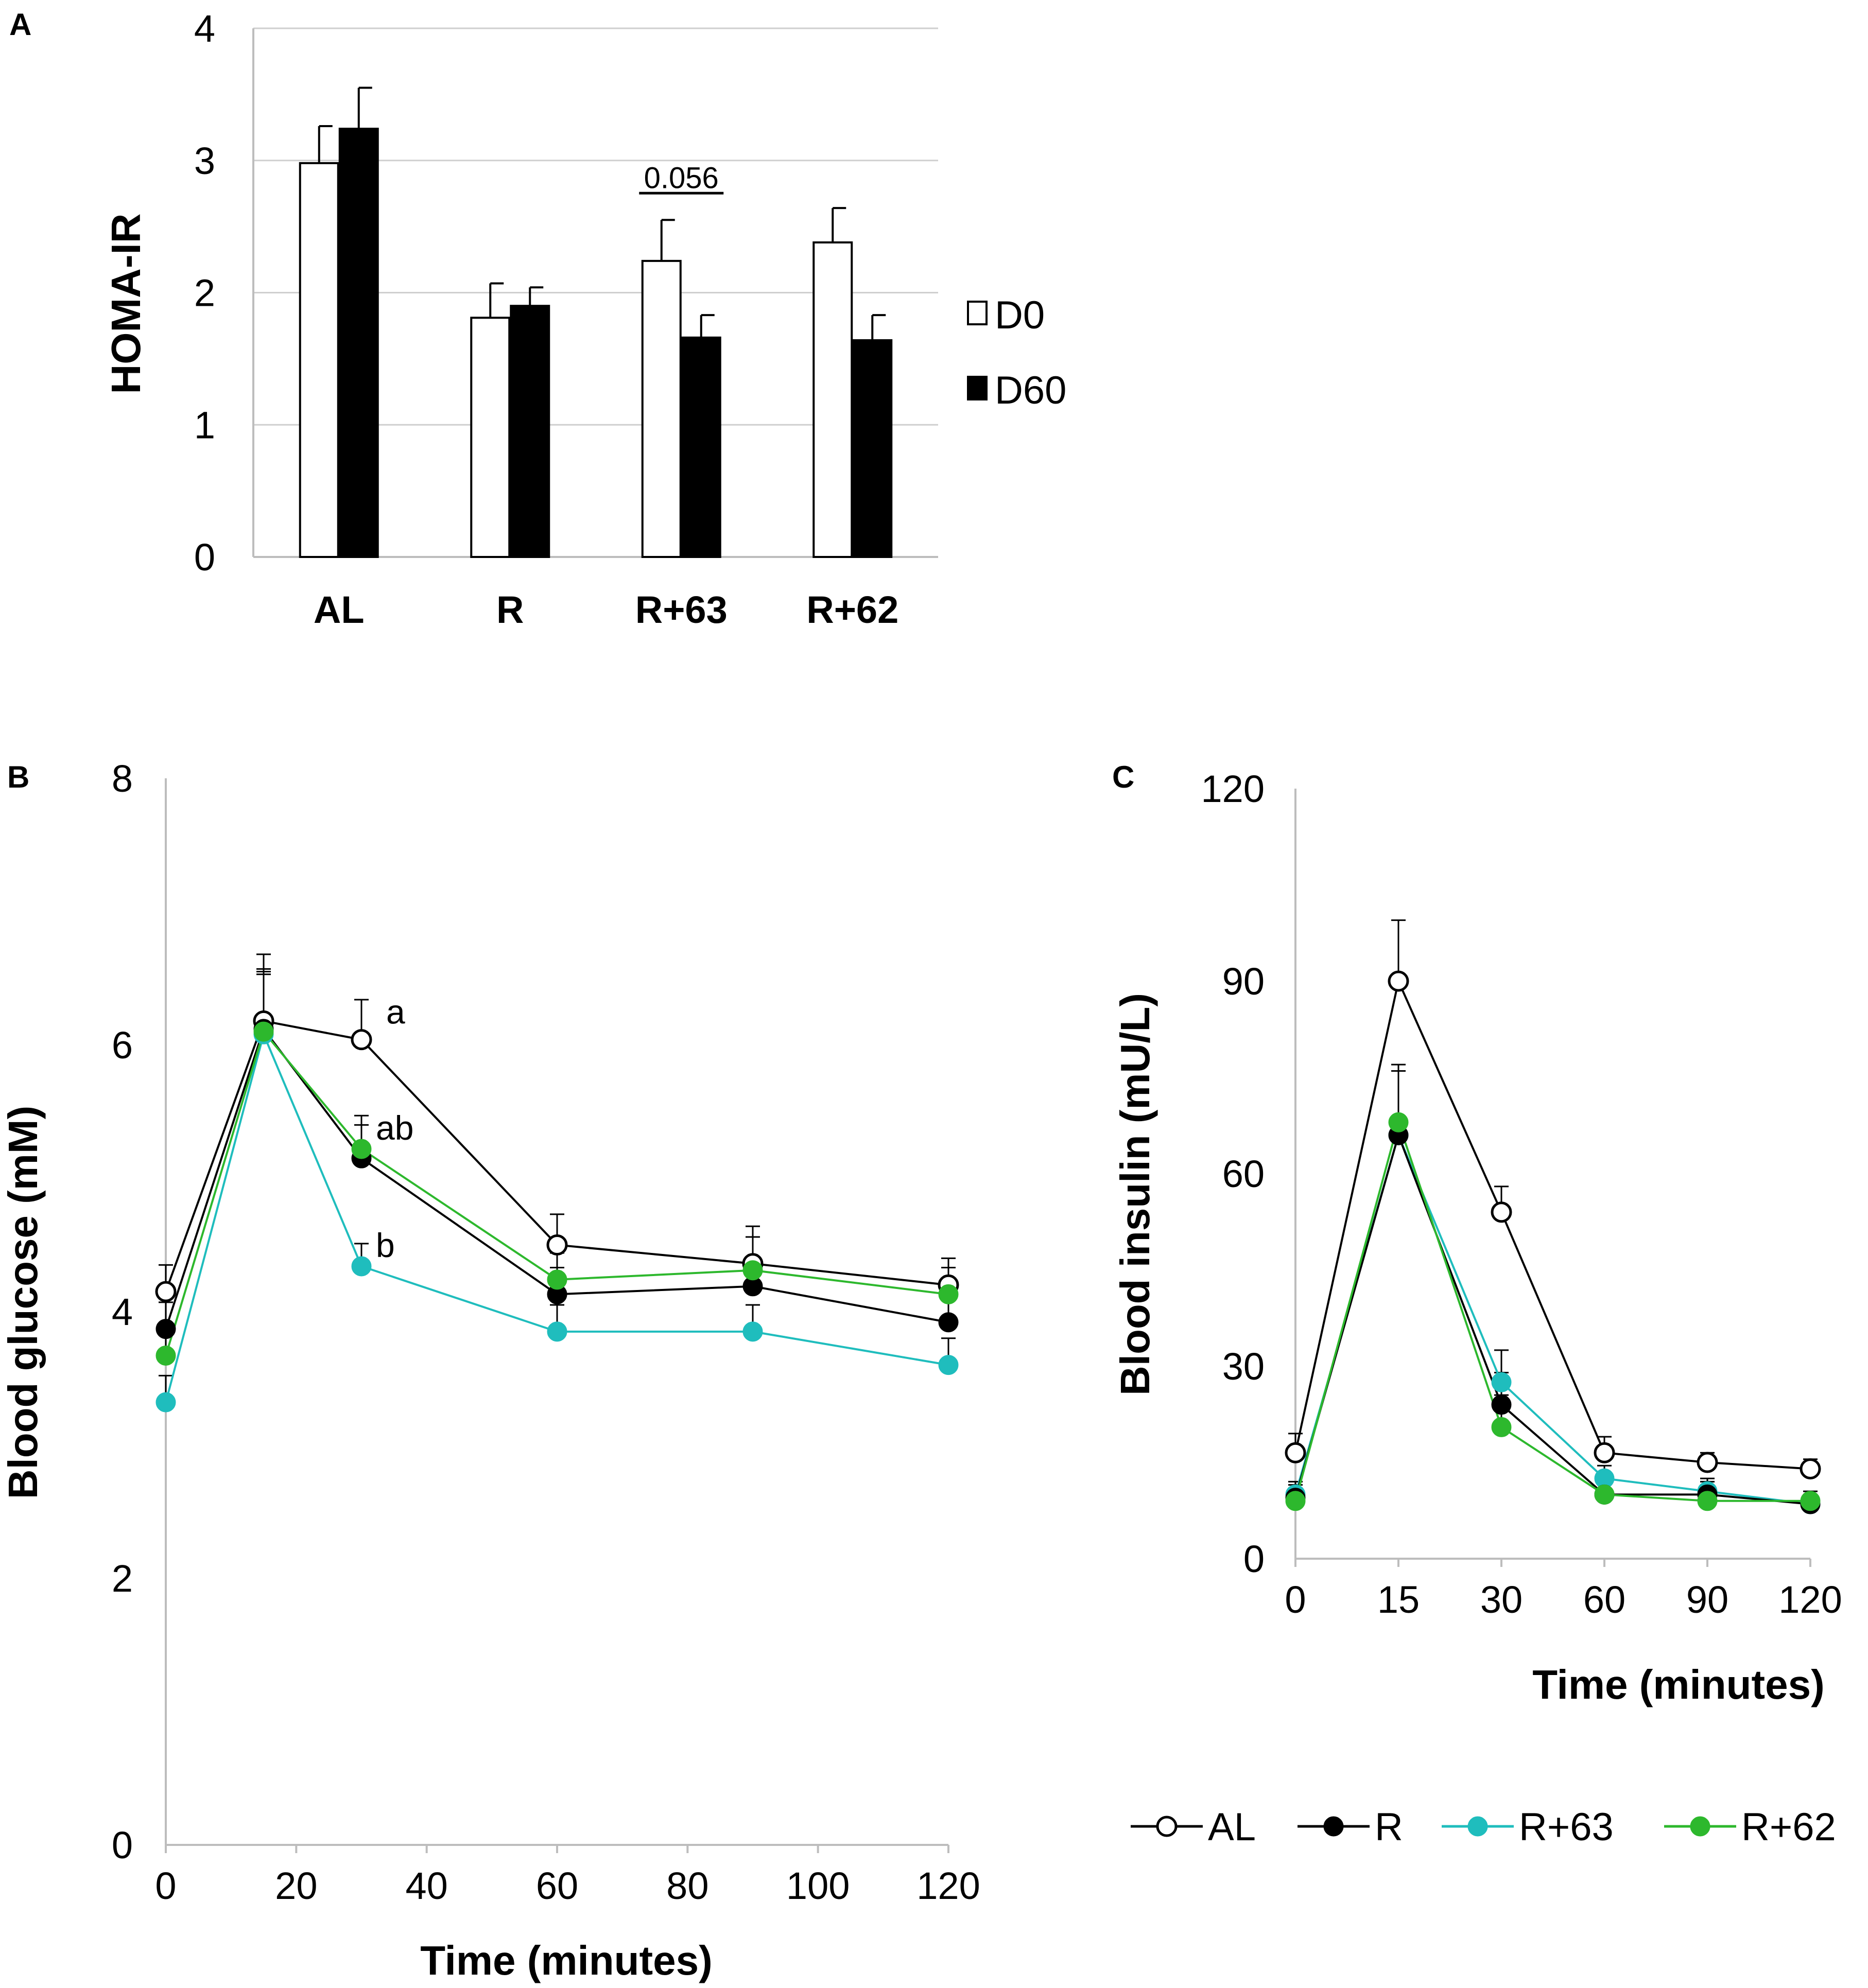  What do you see at coordinates (1707, 1600) in the screenshot?
I see `x-tick-label: 90` at bounding box center [1707, 1600].